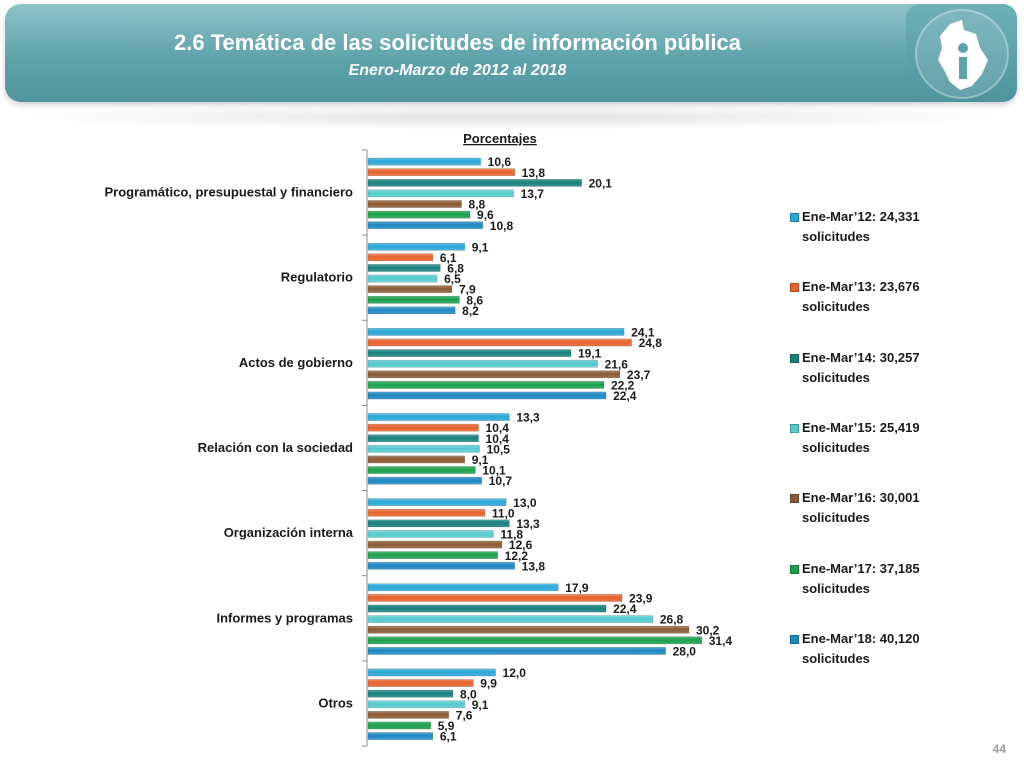  Describe the element at coordinates (999, 749) in the screenshot. I see `page-number: 44` at that location.